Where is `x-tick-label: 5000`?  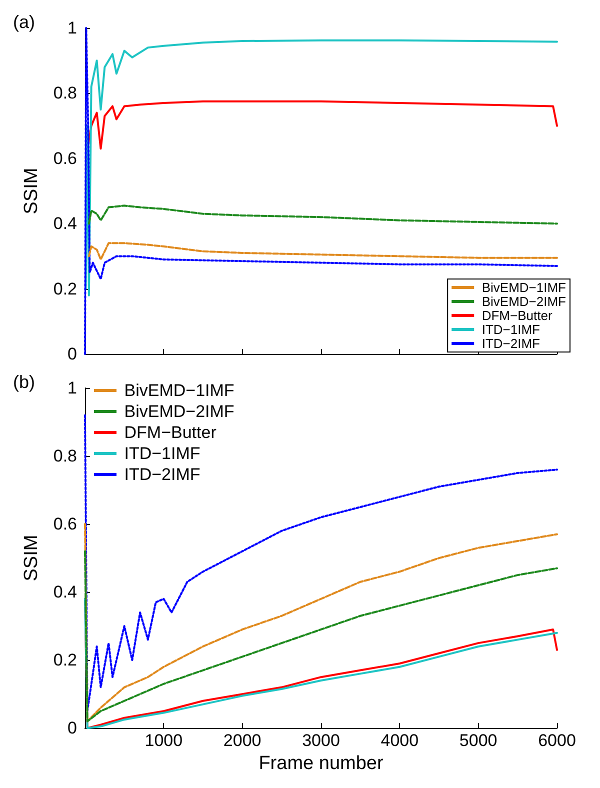
x-tick-label: 5000 is located at coordinates (478, 740).